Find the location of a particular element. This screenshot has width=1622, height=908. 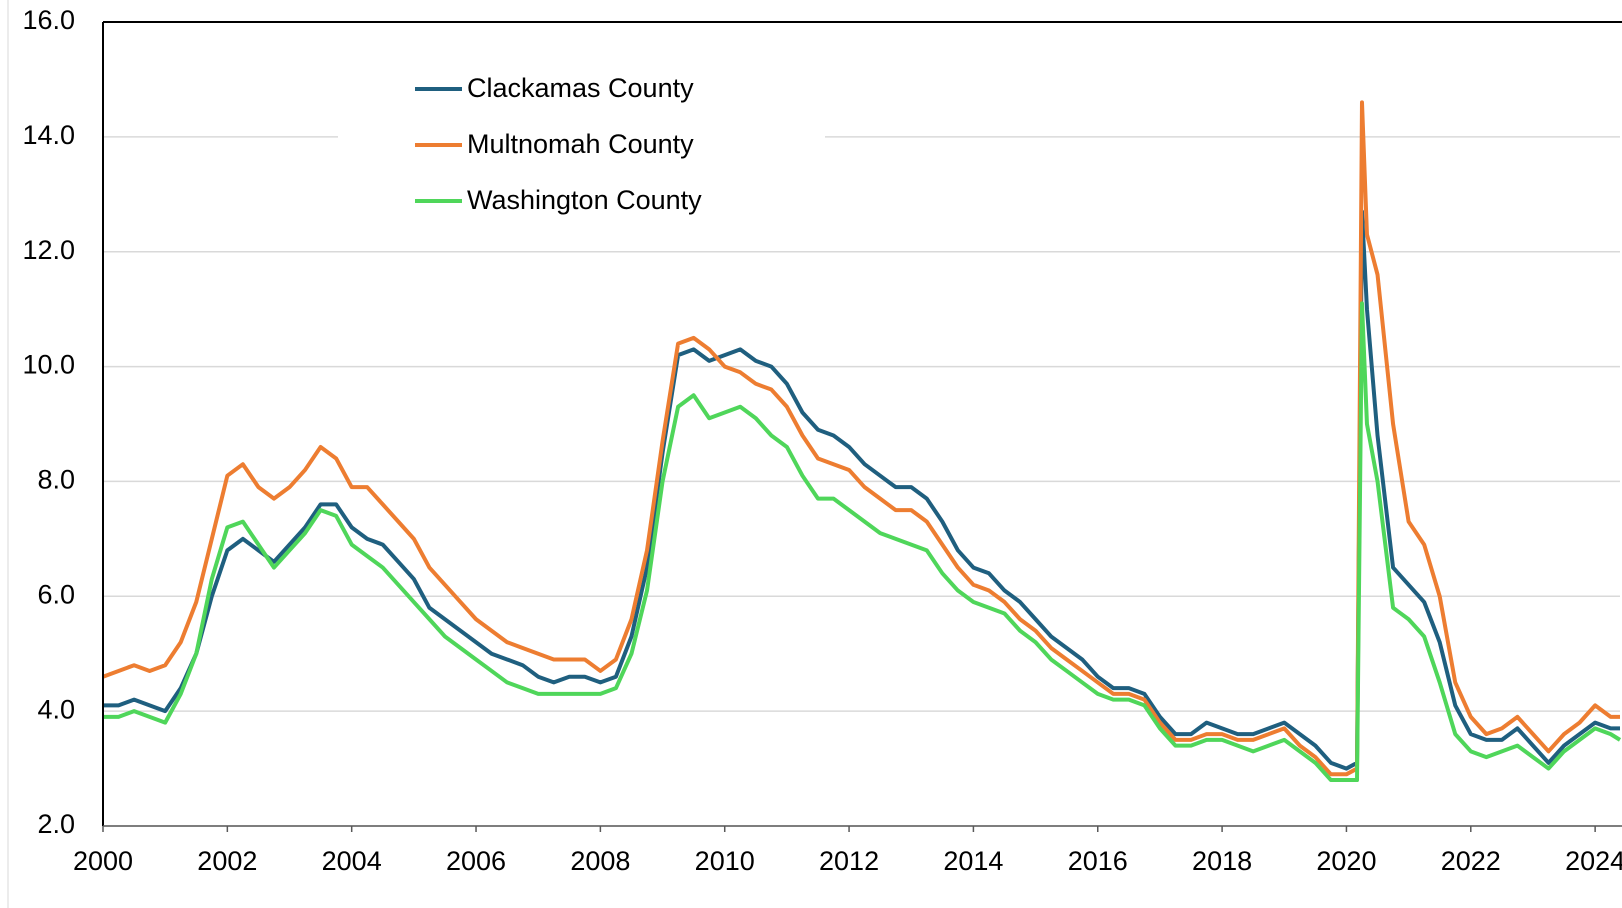

x-tick-label: 2012 is located at coordinates (849, 861).